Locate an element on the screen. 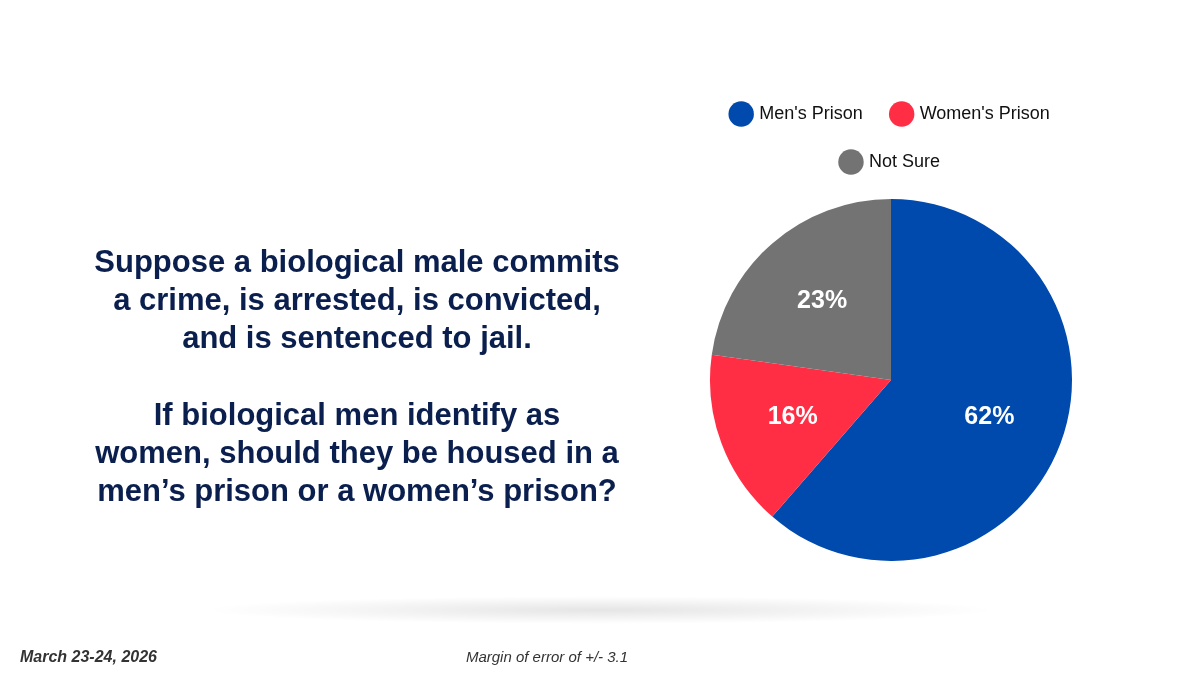 Image resolution: width=1200 pixels, height=675 pixels. text: March 23-24, 2026 is located at coordinates (88, 657).